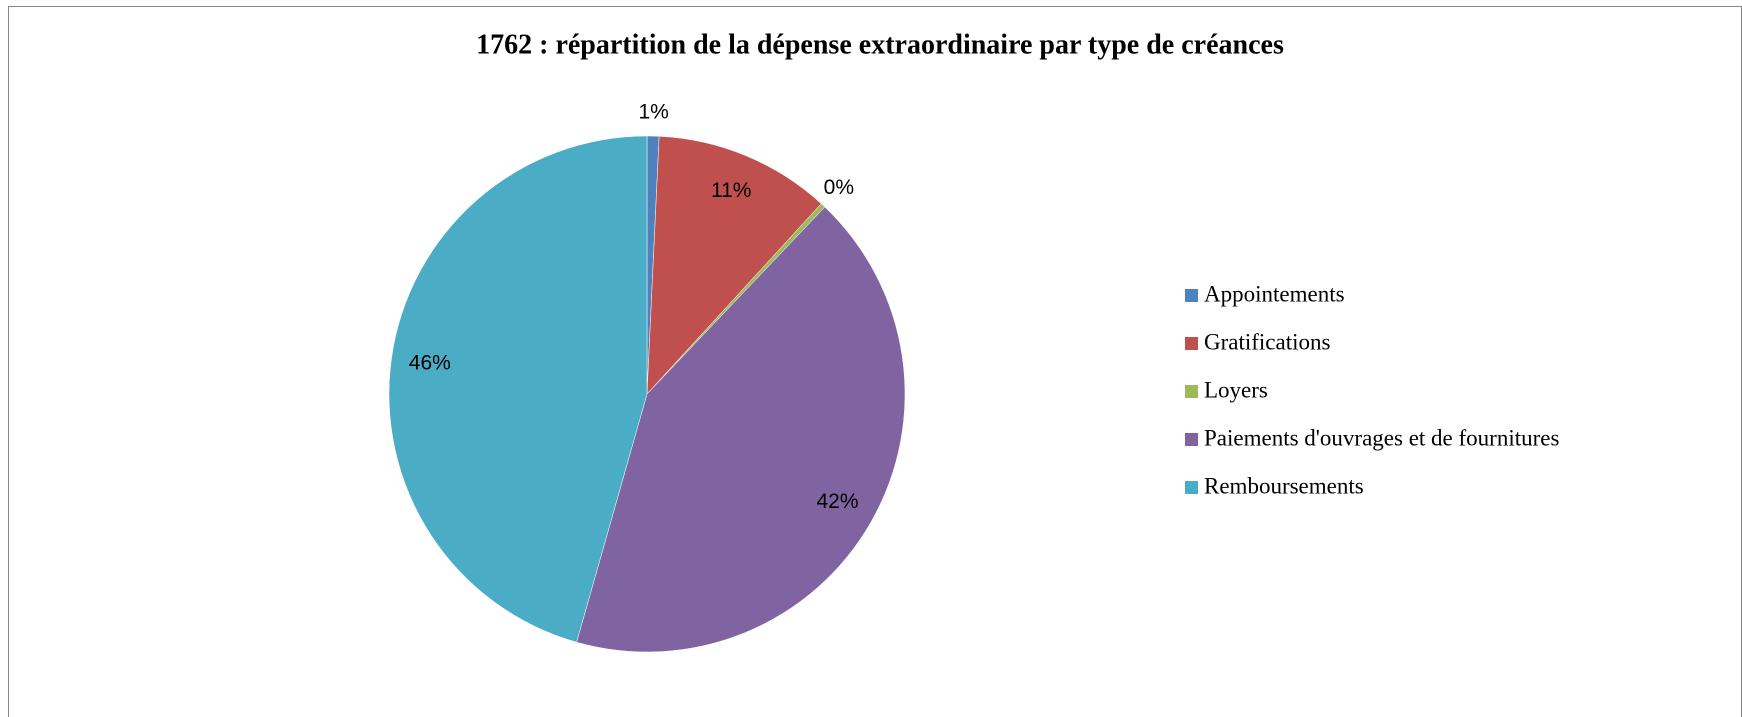 This screenshot has width=1742, height=717. What do you see at coordinates (1381, 437) in the screenshot?
I see `legend-label: Paiements d'ouvrages et de fournitures` at bounding box center [1381, 437].